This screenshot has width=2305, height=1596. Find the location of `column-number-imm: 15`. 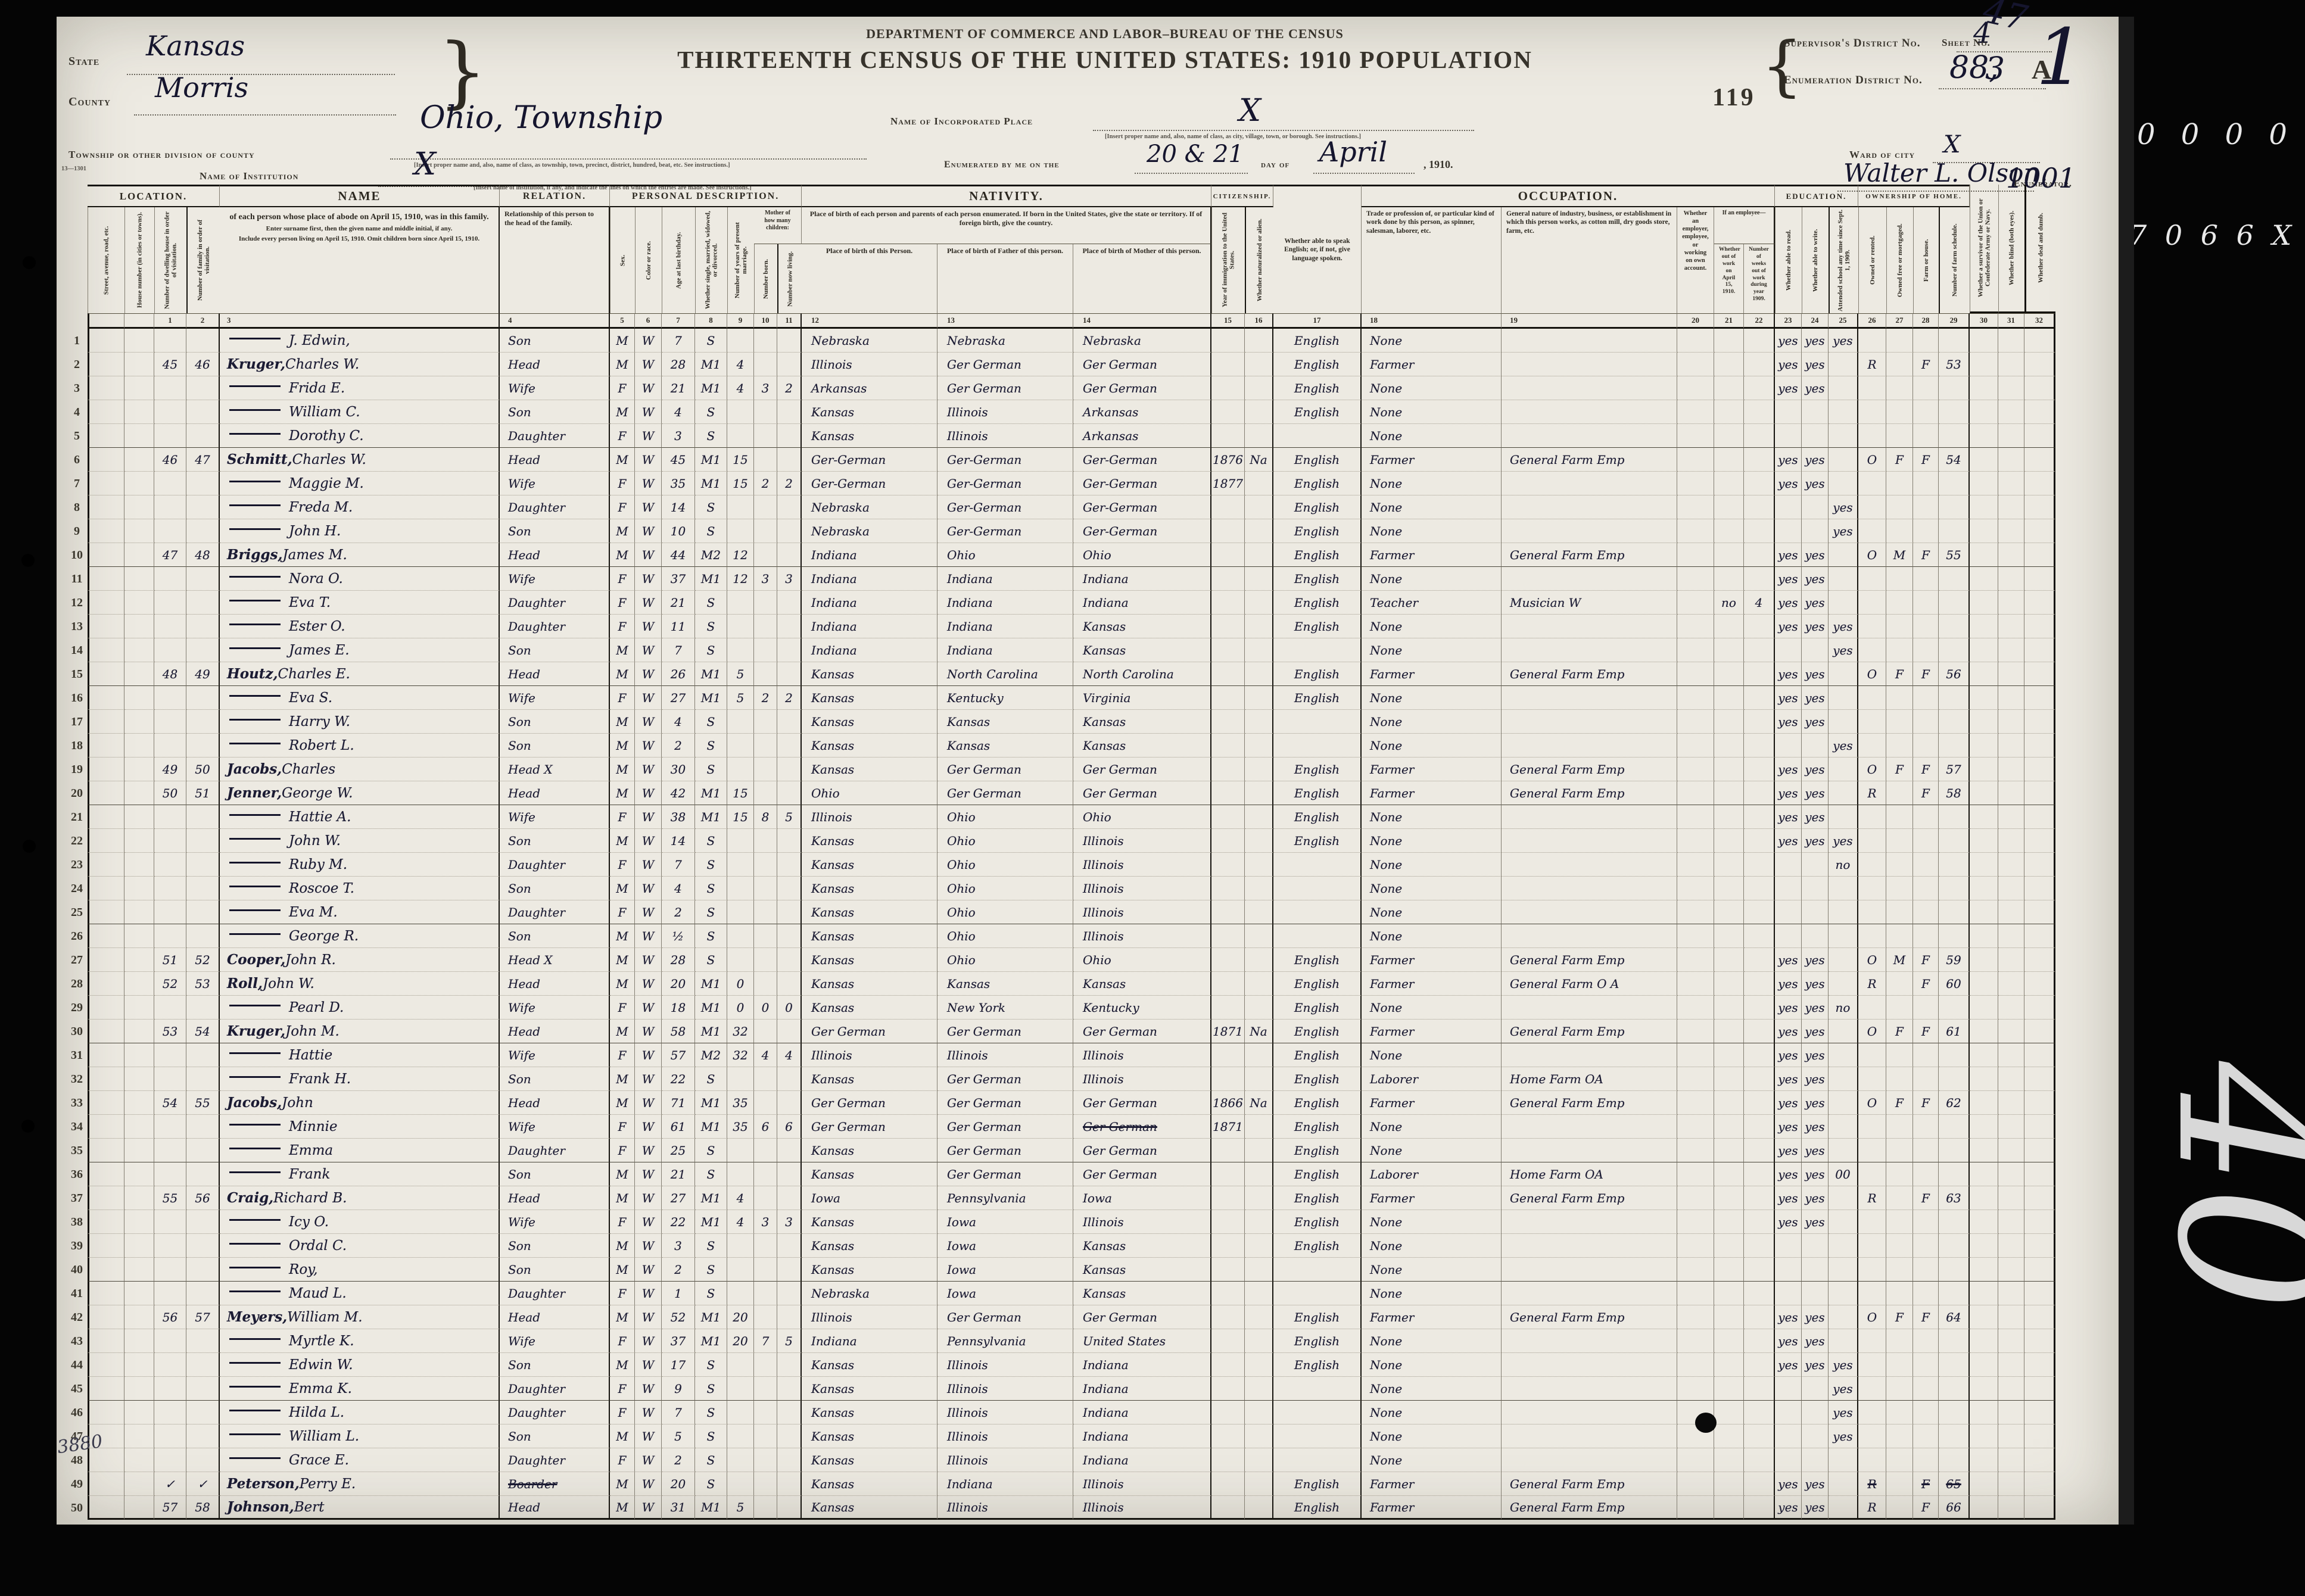

column-number-imm: 15 is located at coordinates (1228, 321).